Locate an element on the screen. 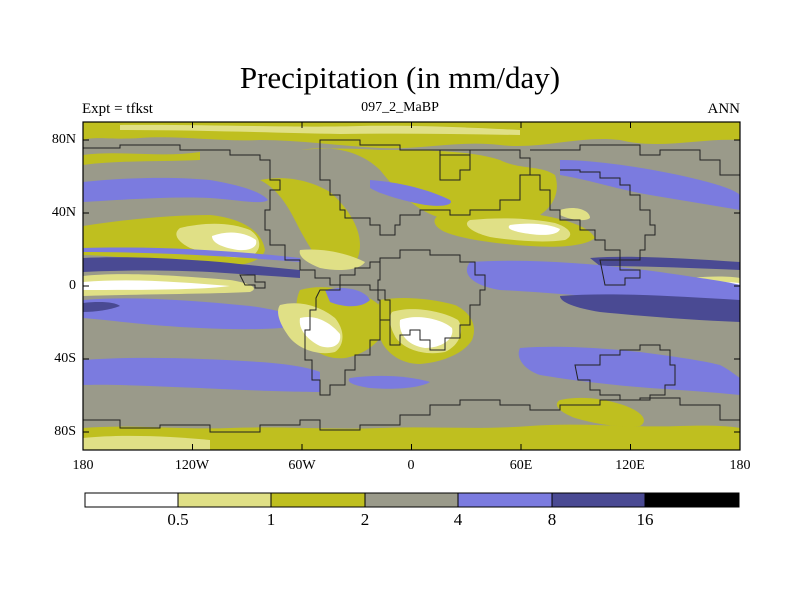 The width and height of the screenshot is (800, 600). x-tick-label: 120E is located at coordinates (630, 465).